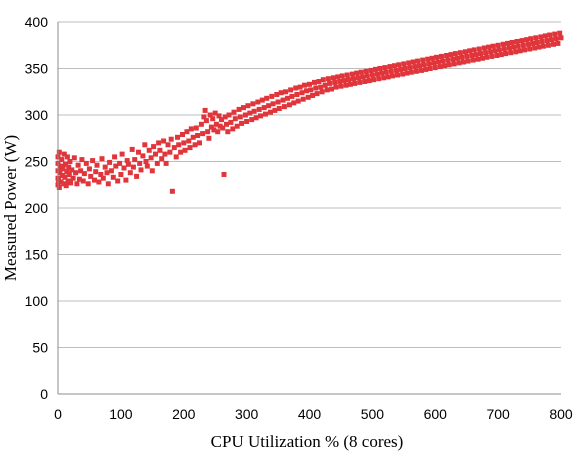  I want to click on x-tick-label: 500, so click(373, 414).